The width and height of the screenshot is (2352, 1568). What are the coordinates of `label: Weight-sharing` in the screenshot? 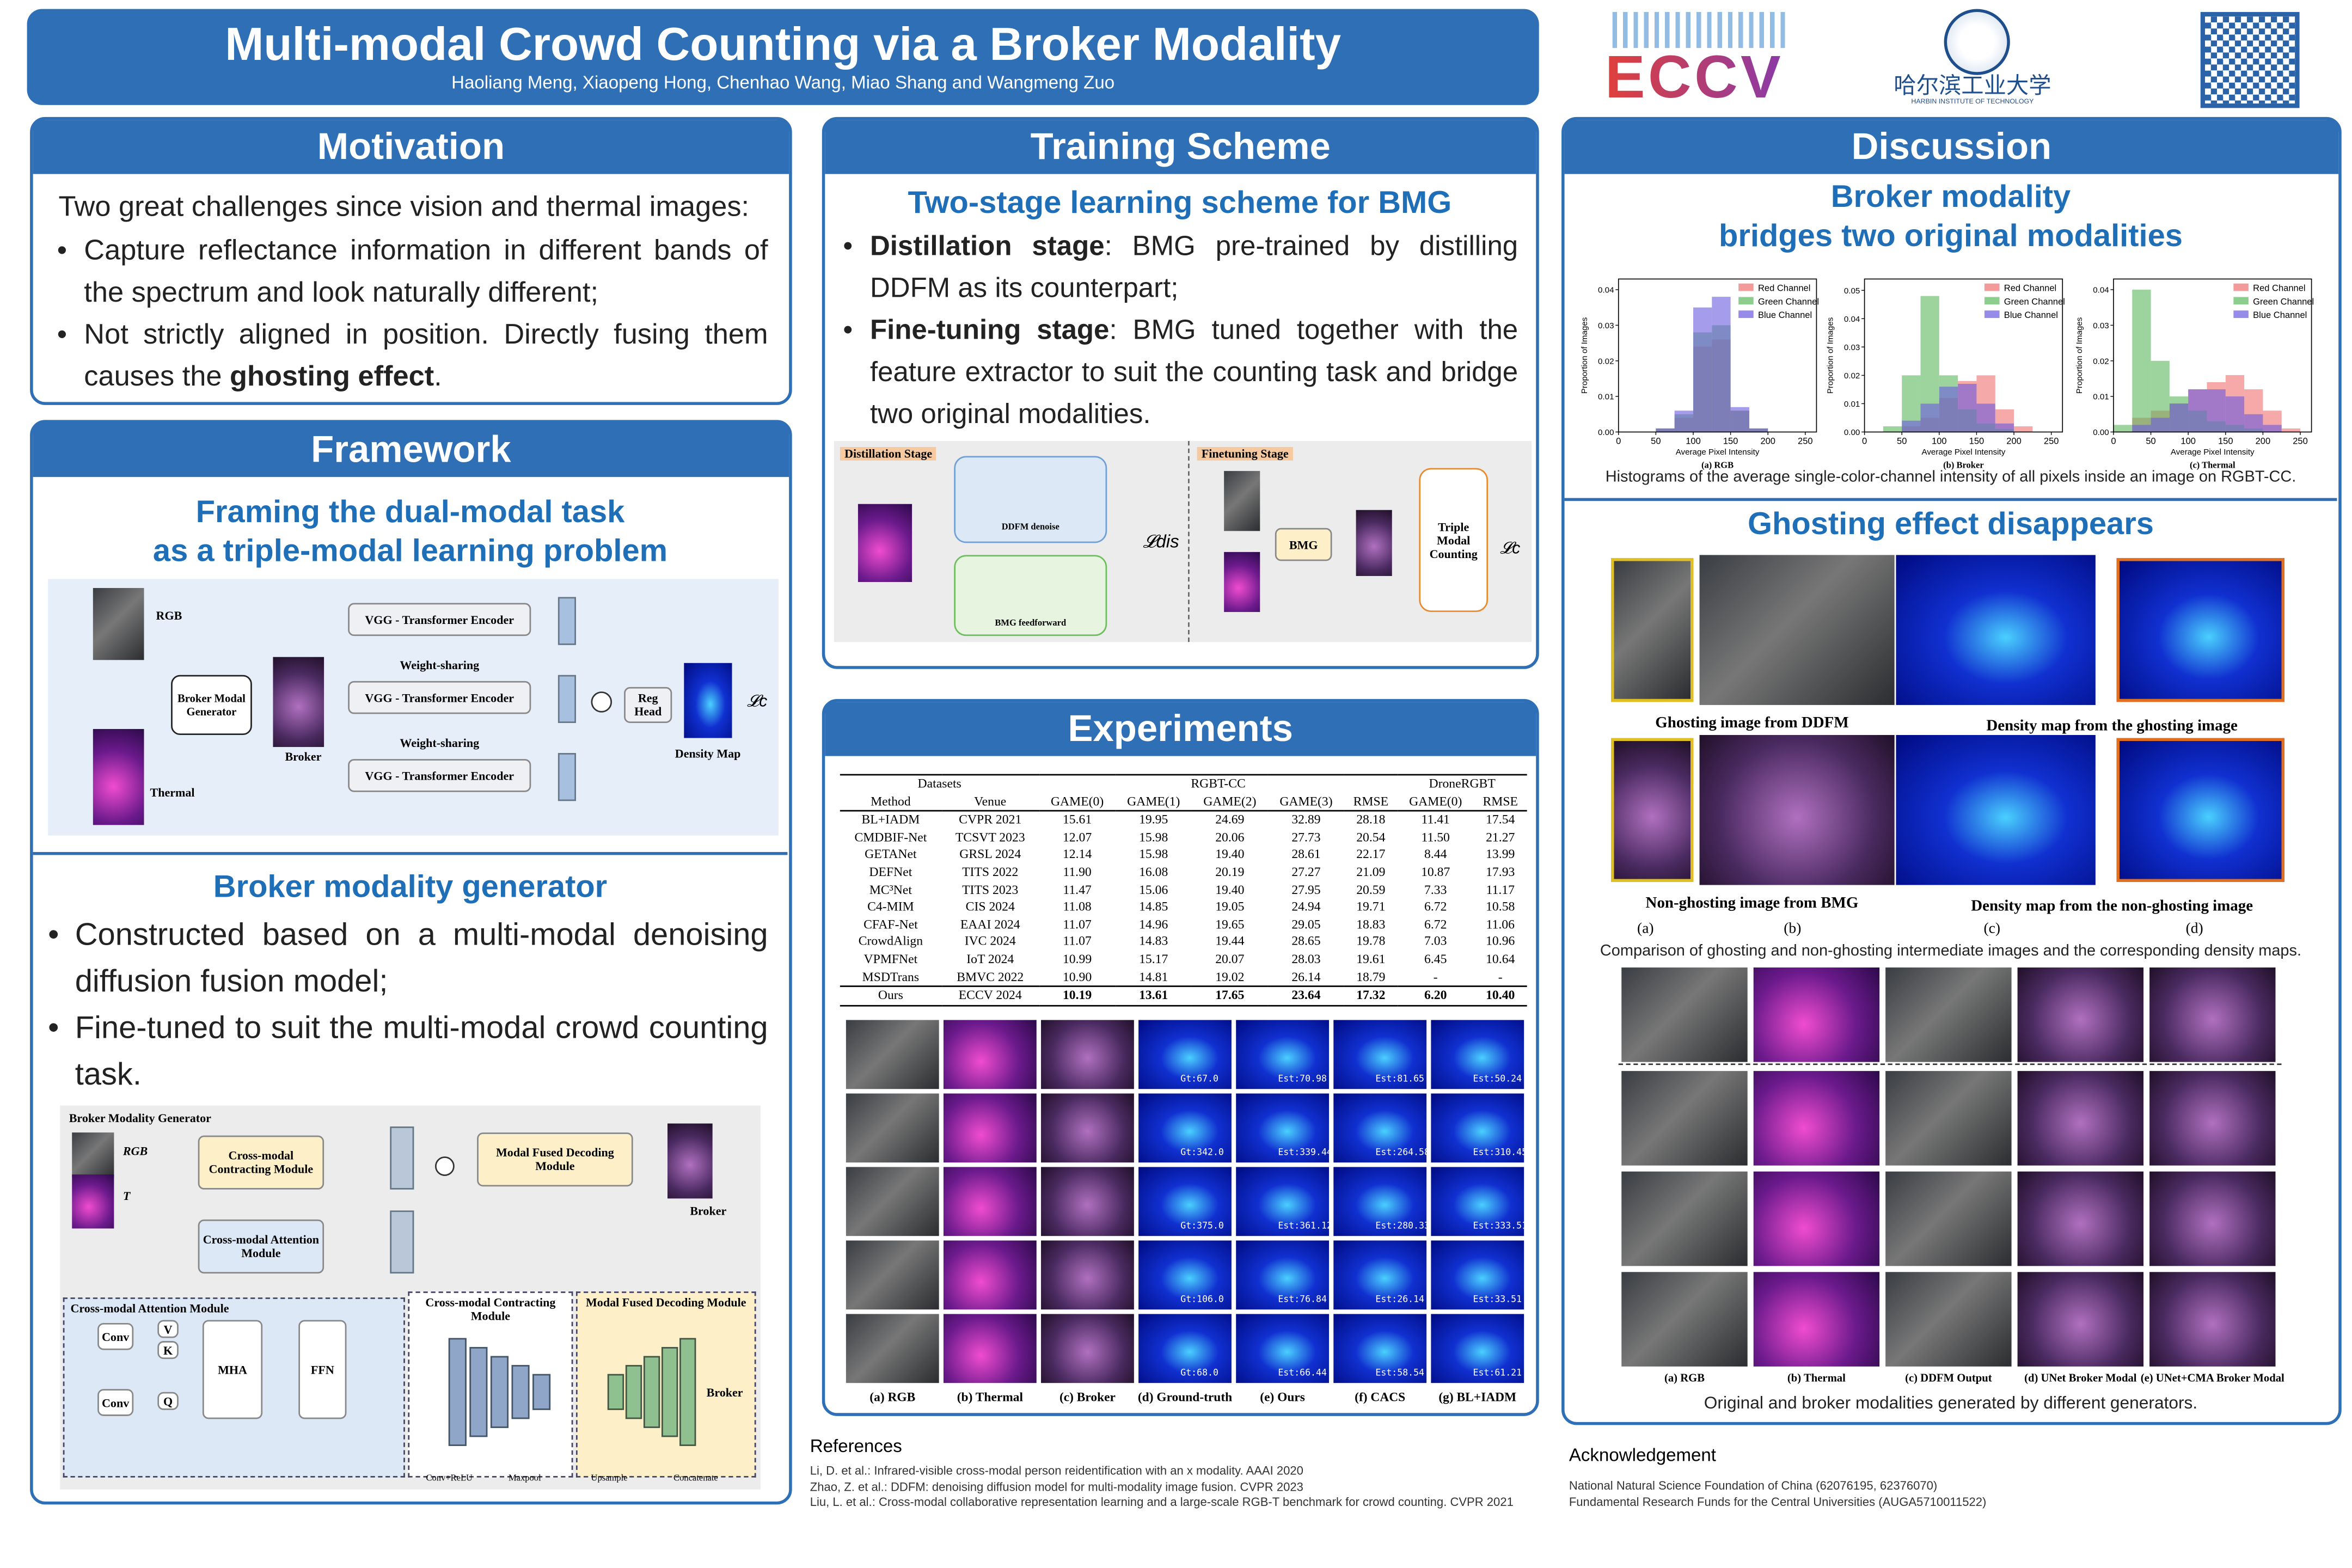 It's located at (440, 743).